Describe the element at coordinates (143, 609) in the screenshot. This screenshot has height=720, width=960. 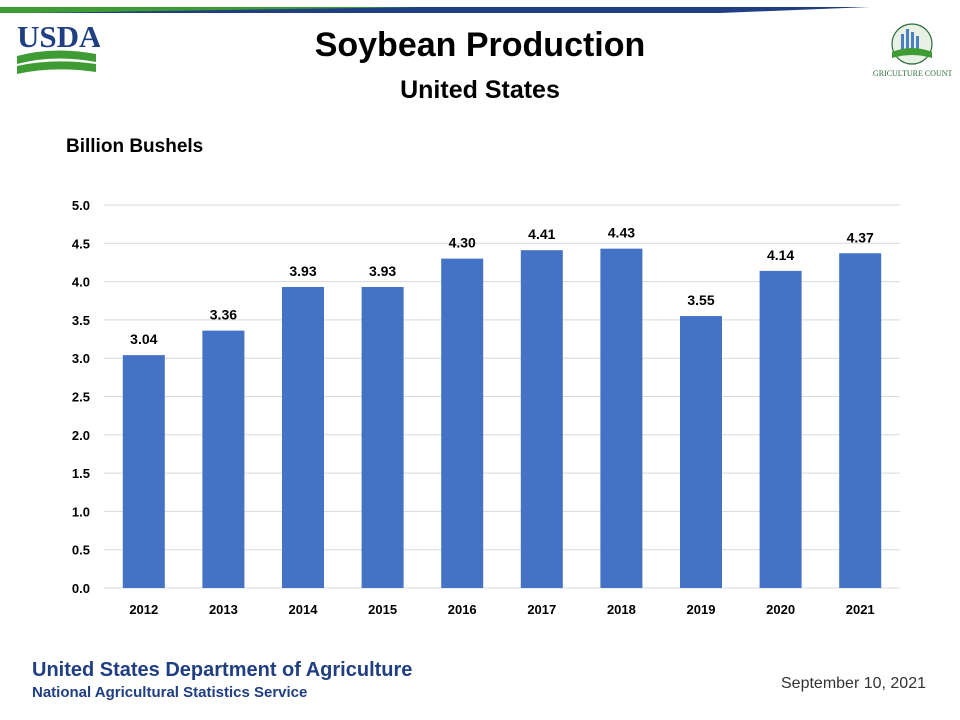
I see `x-tick-label-2012: 2012` at that location.